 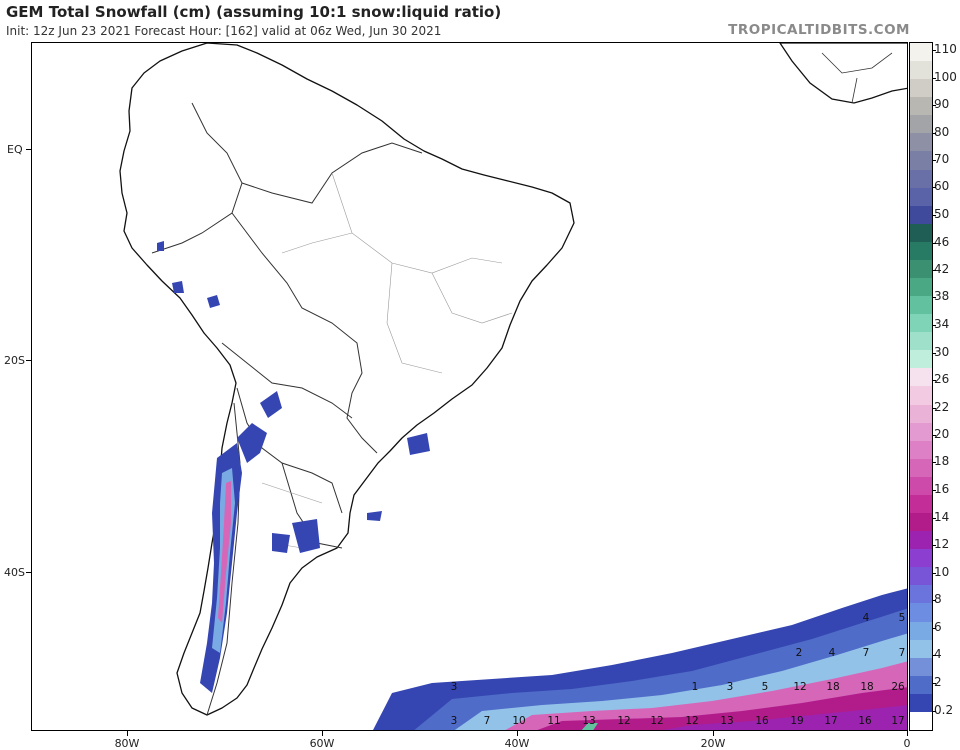 What do you see at coordinates (942, 461) in the screenshot?
I see `colorbar-label: 18` at bounding box center [942, 461].